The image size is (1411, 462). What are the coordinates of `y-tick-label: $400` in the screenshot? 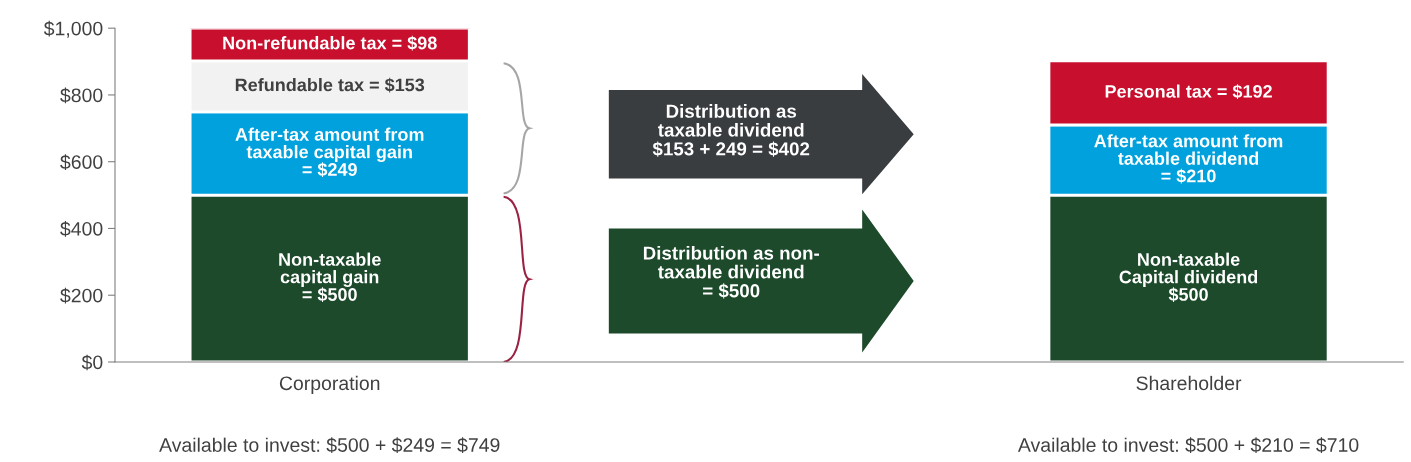 It's located at (81, 229).